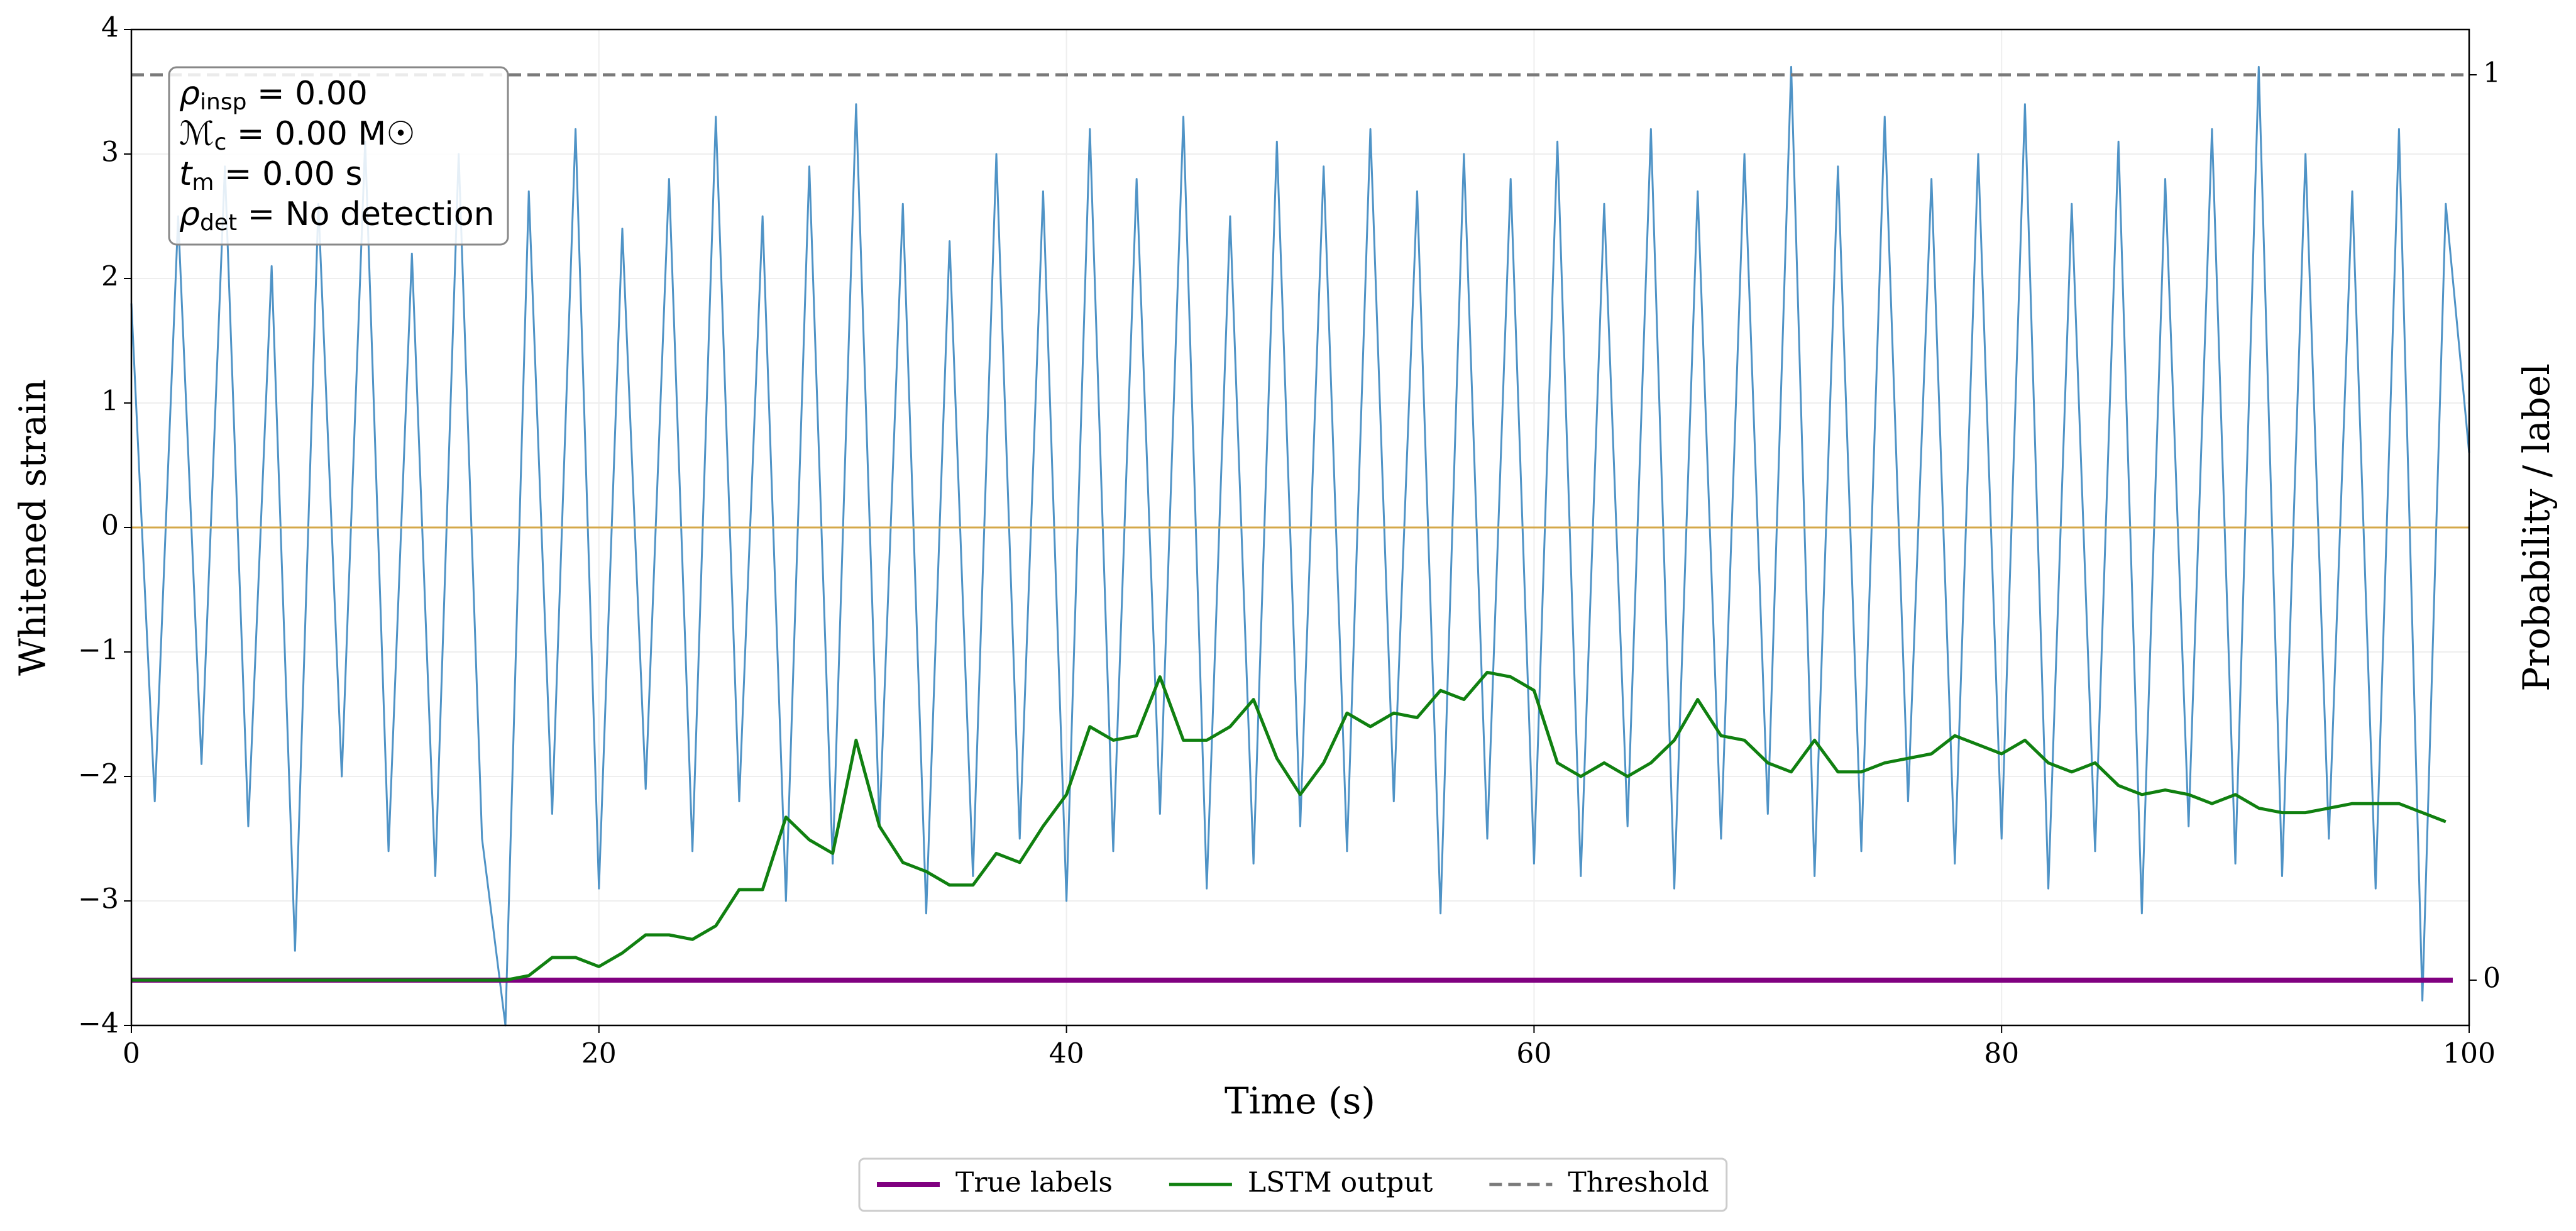  What do you see at coordinates (2492, 73) in the screenshot?
I see `y2-tick-label: 1` at bounding box center [2492, 73].